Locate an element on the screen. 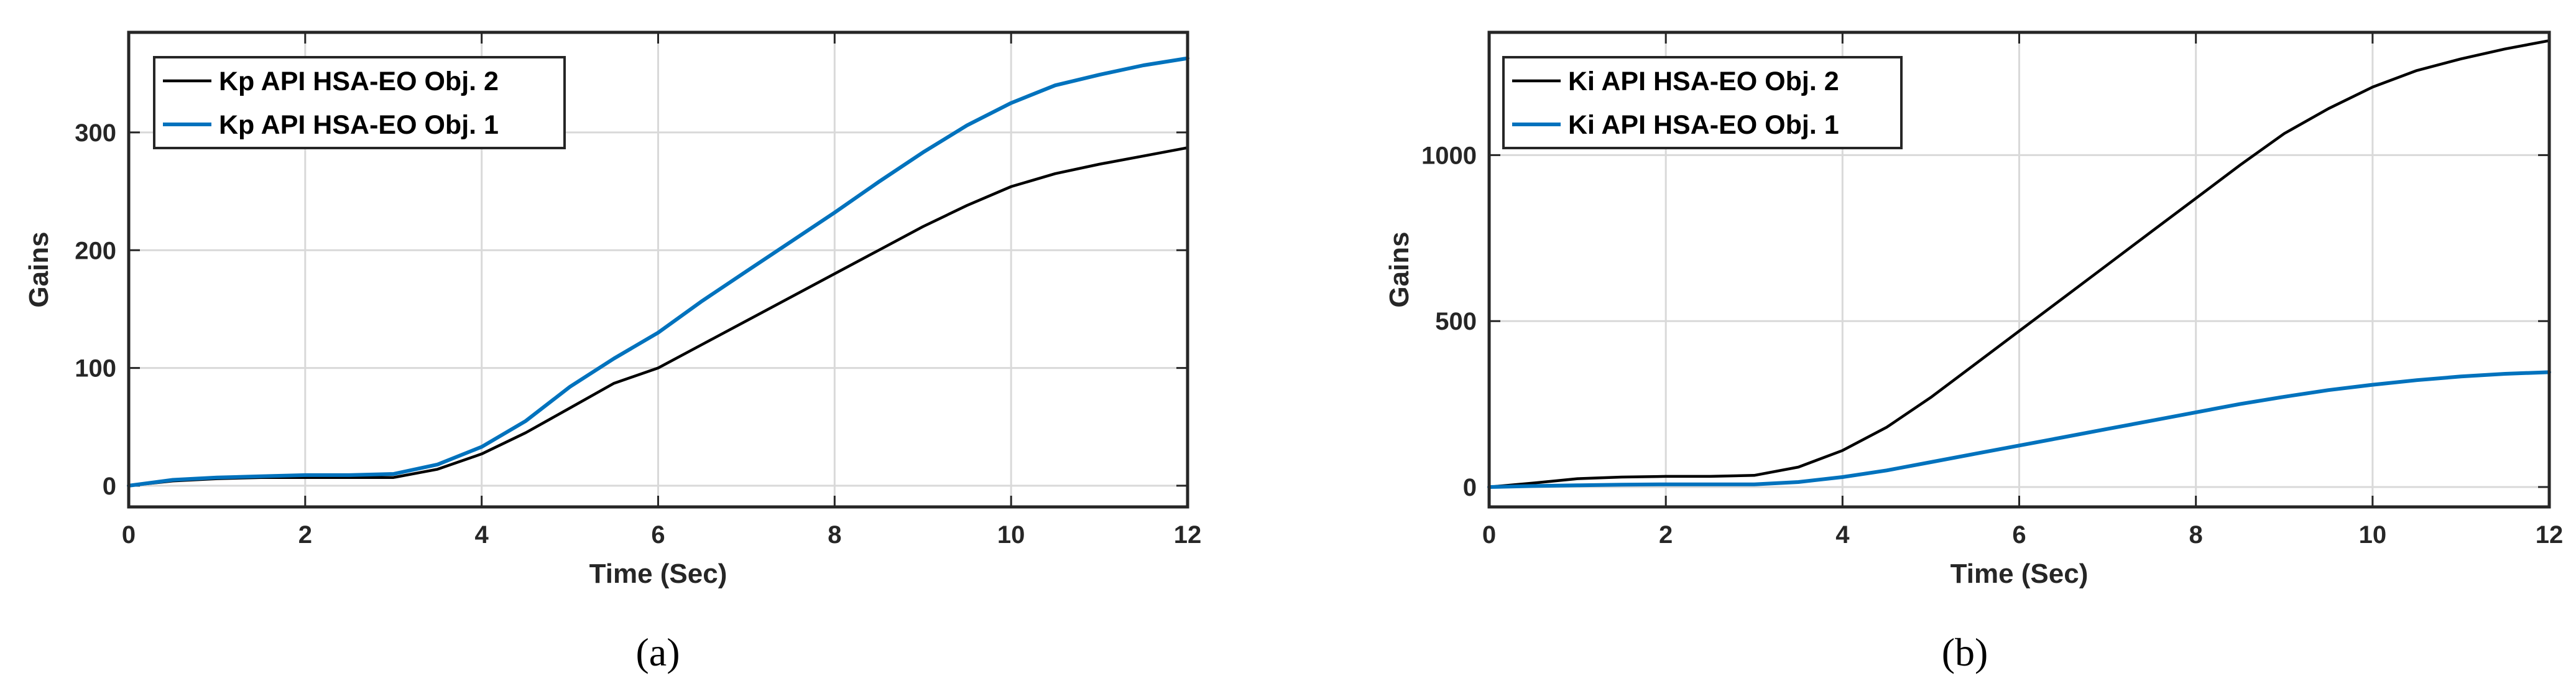  panel-caption: (b) is located at coordinates (1965, 652).